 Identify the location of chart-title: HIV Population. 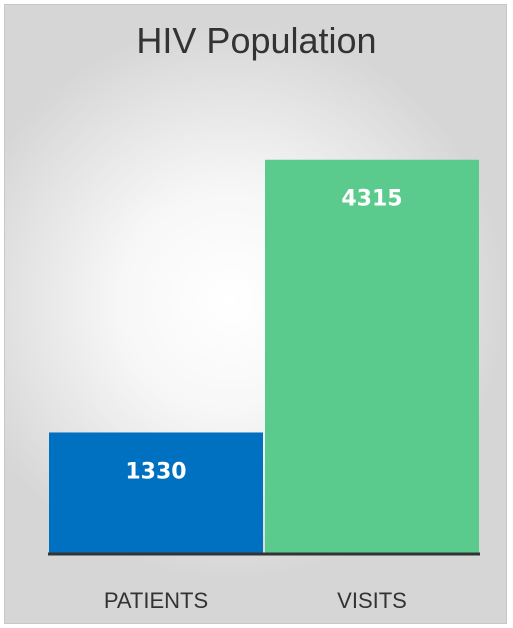
(256, 40).